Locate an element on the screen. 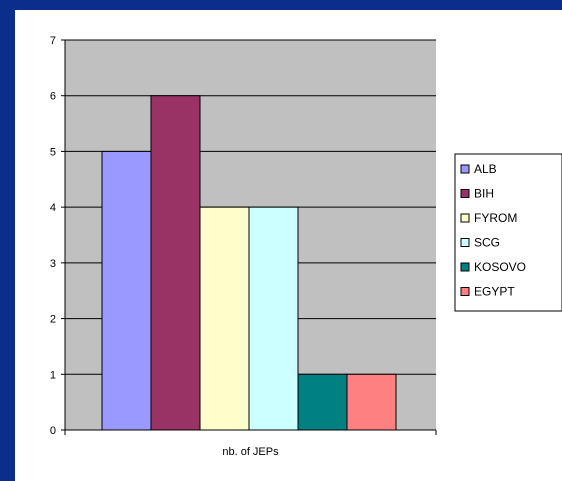 This screenshot has width=562, height=481. y-tick-label: 1 is located at coordinates (53, 375).